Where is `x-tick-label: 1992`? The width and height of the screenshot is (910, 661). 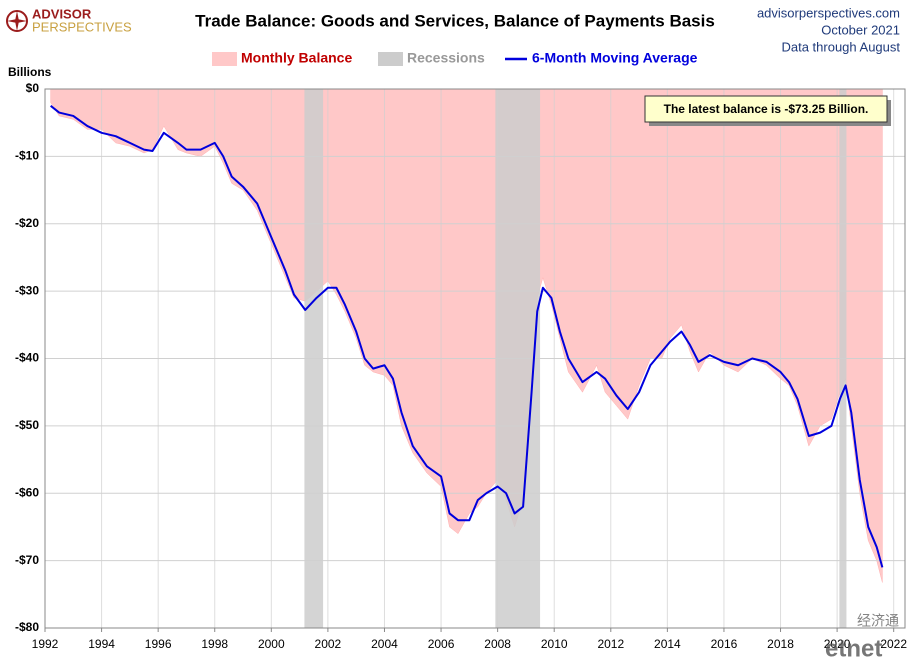
x-tick-label: 1992 is located at coordinates (45, 644).